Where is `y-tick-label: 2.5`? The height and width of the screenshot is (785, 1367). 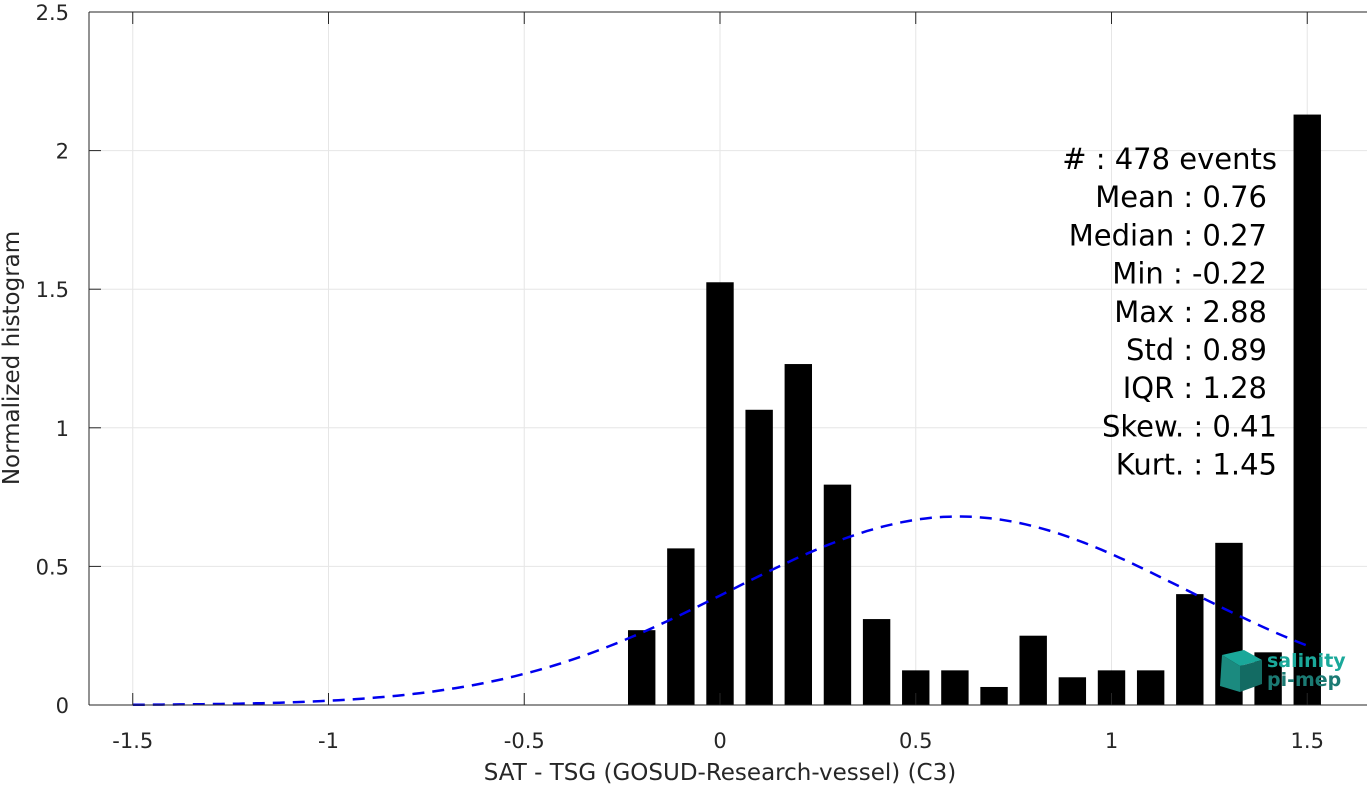
y-tick-label: 2.5 is located at coordinates (52, 13).